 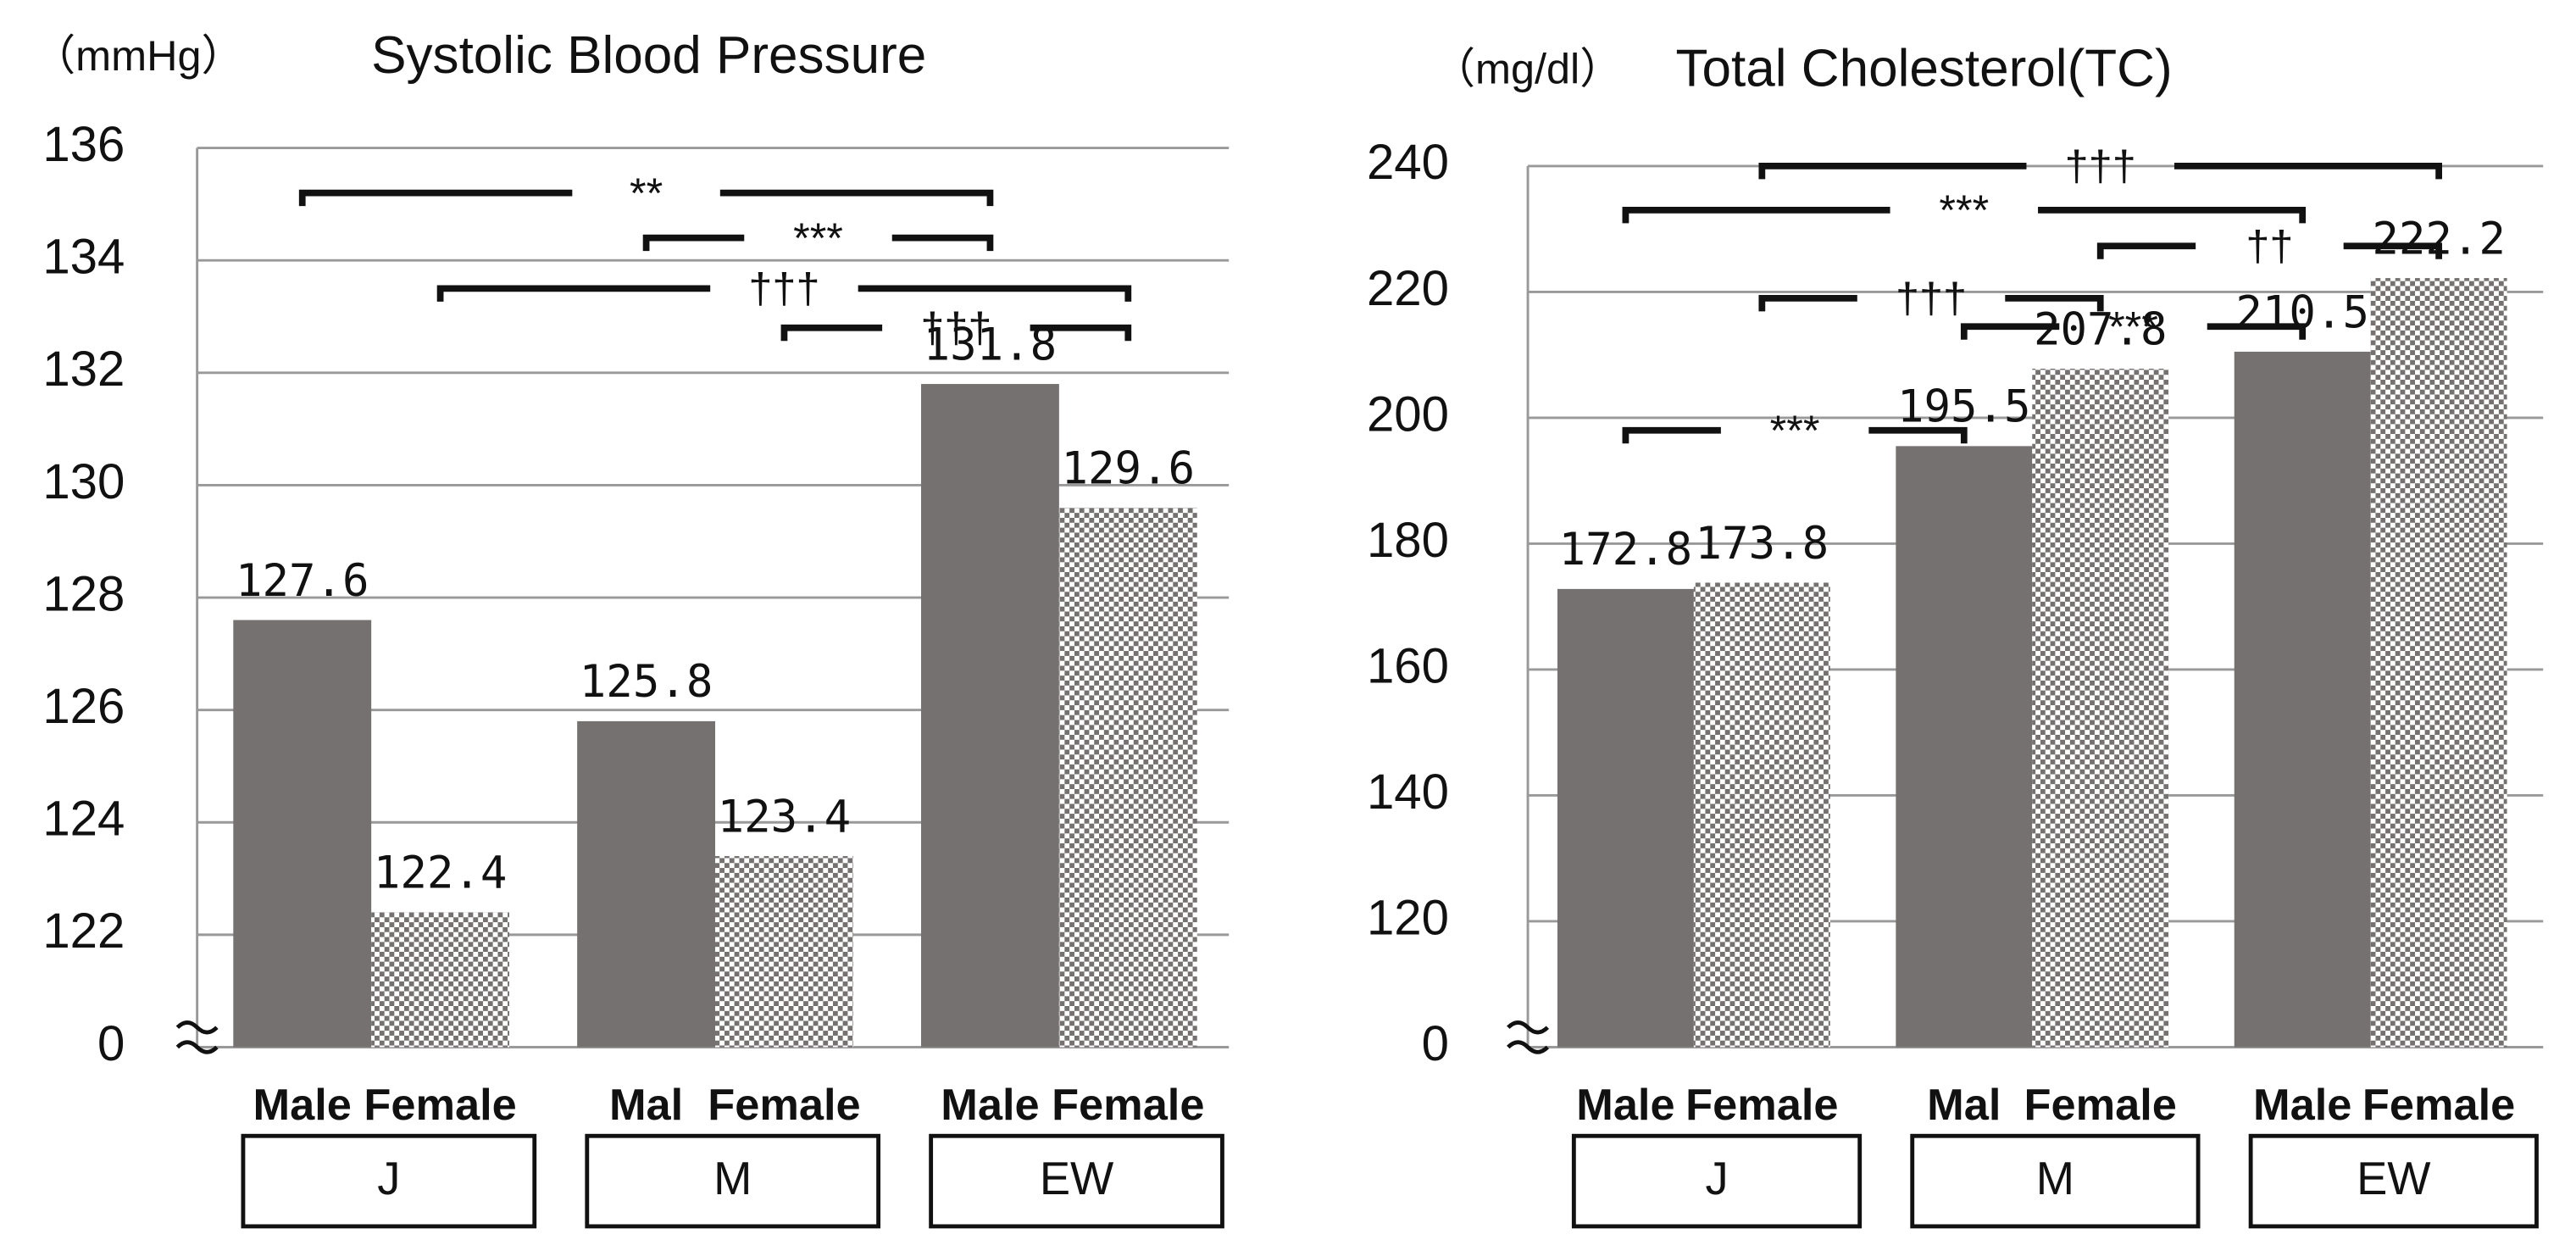 I want to click on y-tick-label: 200, so click(x=1408, y=414).